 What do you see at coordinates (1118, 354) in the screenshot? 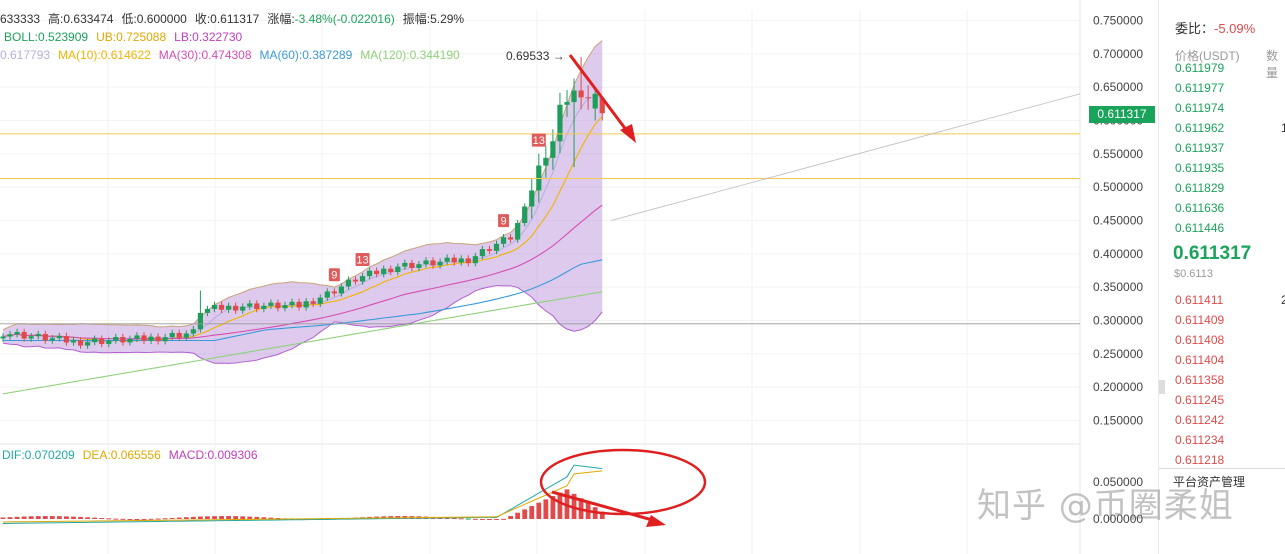
I see `price-tick-label: 0.250000` at bounding box center [1118, 354].